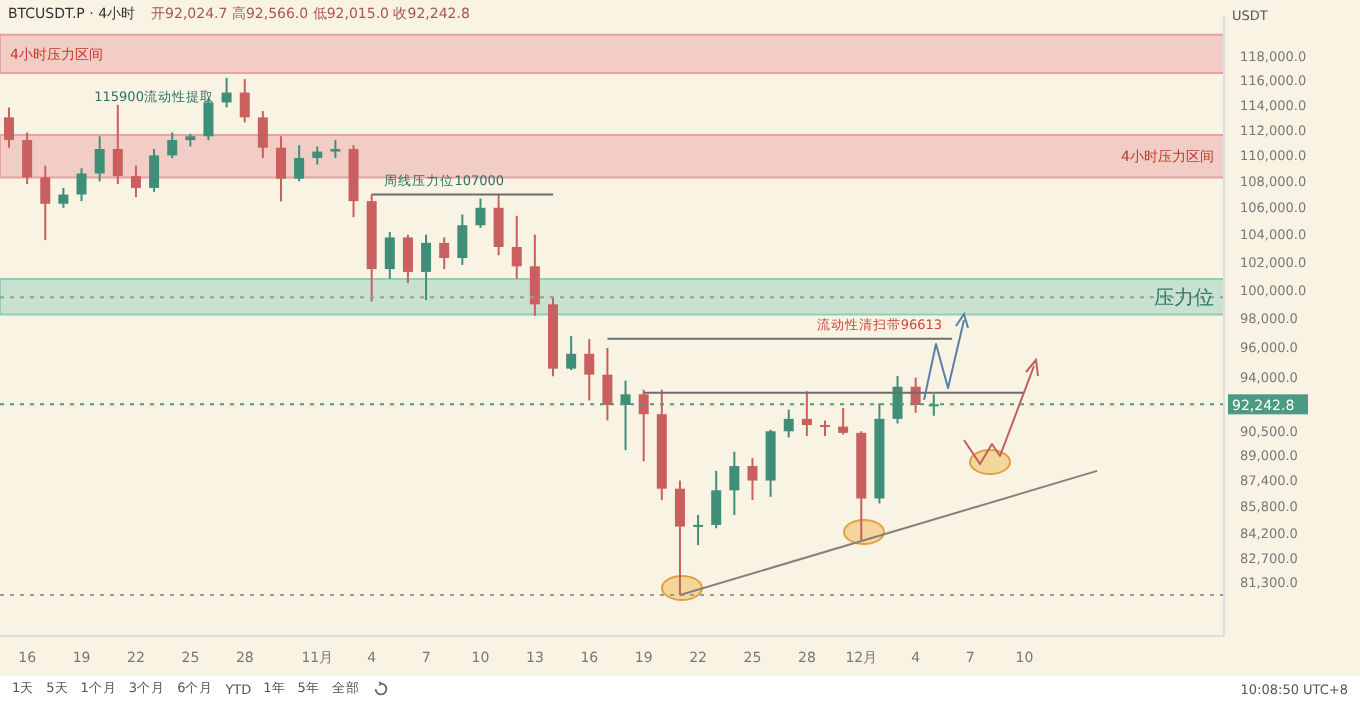 Image resolution: width=1360 pixels, height=702 pixels. What do you see at coordinates (1184, 297) in the screenshot?
I see `band-label: 压力位` at bounding box center [1184, 297].